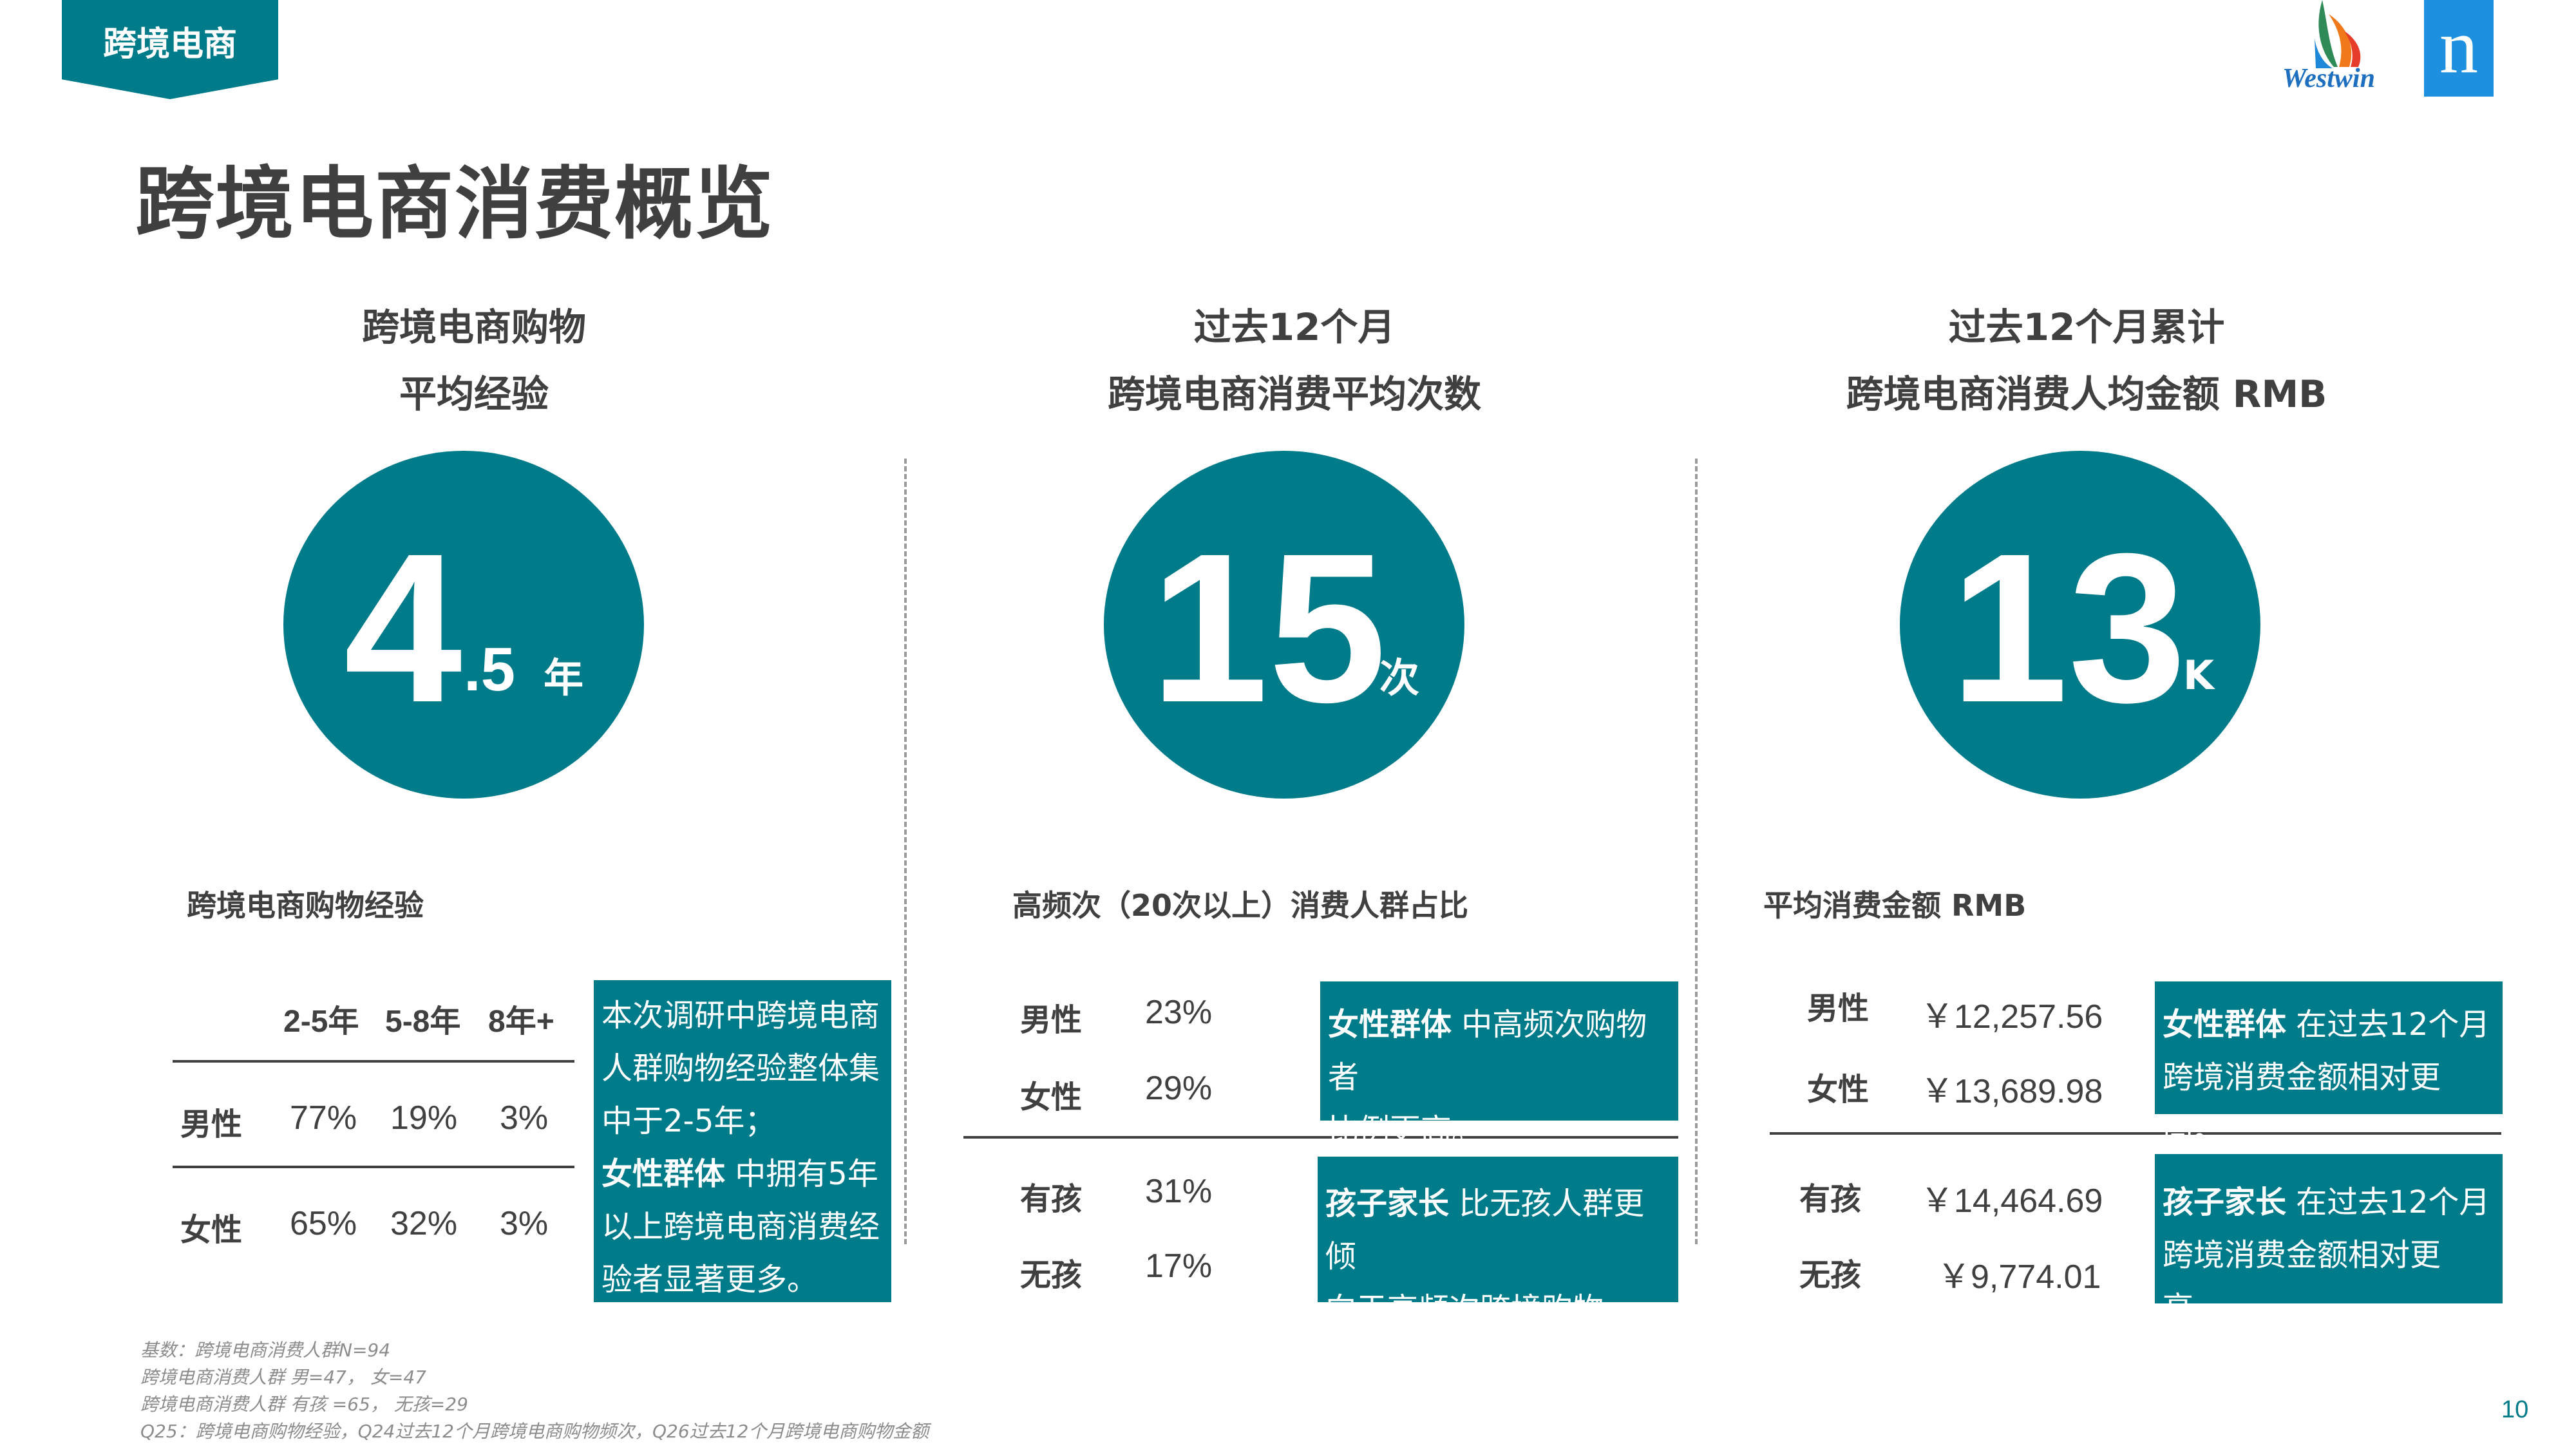 The width and height of the screenshot is (2576, 1449). What do you see at coordinates (169, 44) in the screenshot?
I see `section-tab-label: 跨境电商` at bounding box center [169, 44].